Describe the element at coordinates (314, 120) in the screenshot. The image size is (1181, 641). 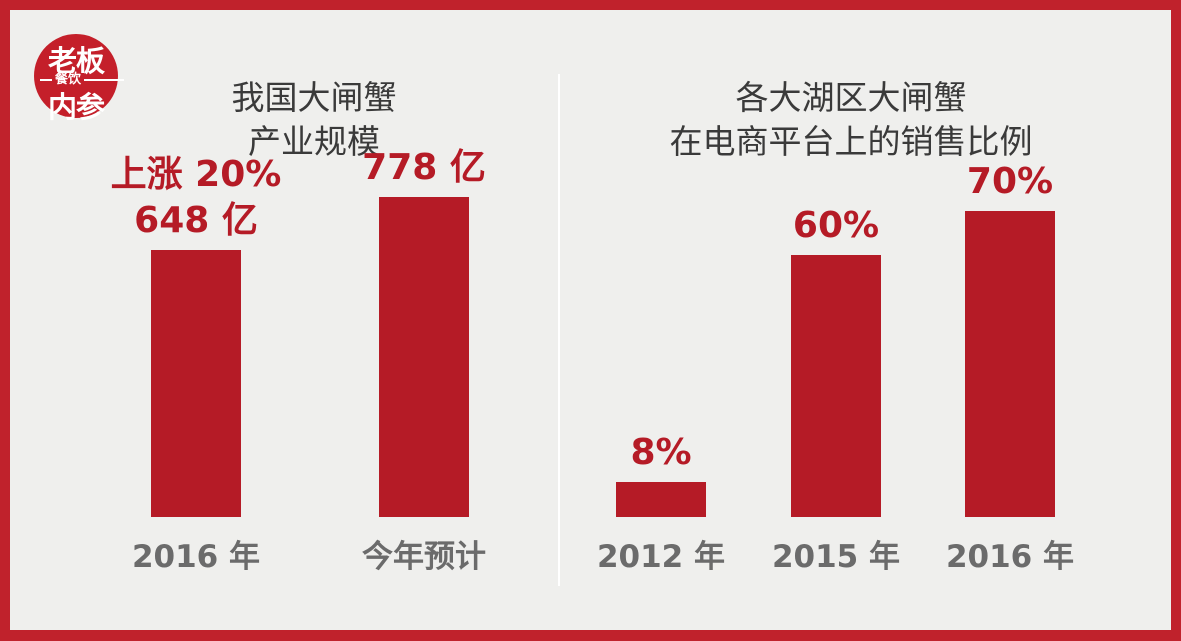
I see `left-chart-title: 我国大闸蟹 产业规模` at that location.